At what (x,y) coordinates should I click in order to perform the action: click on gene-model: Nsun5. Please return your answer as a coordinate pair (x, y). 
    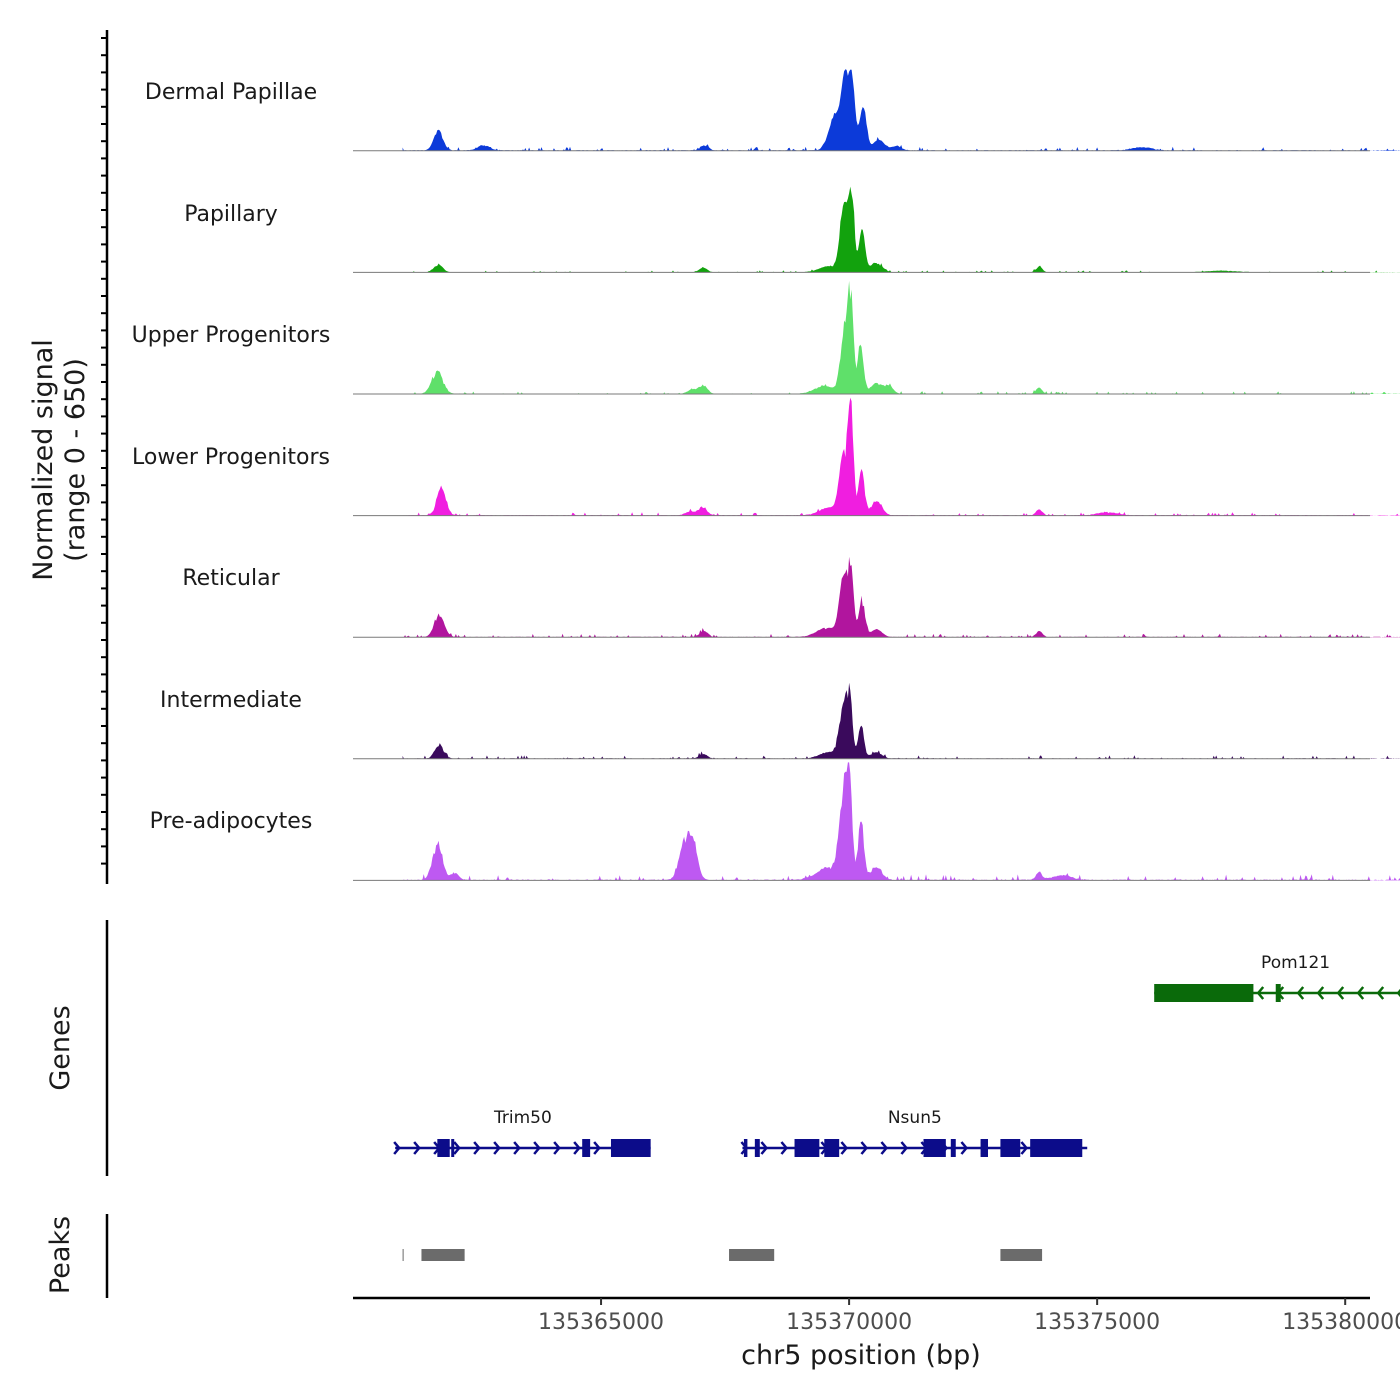
    Looking at the image, I should click on (914, 1132).